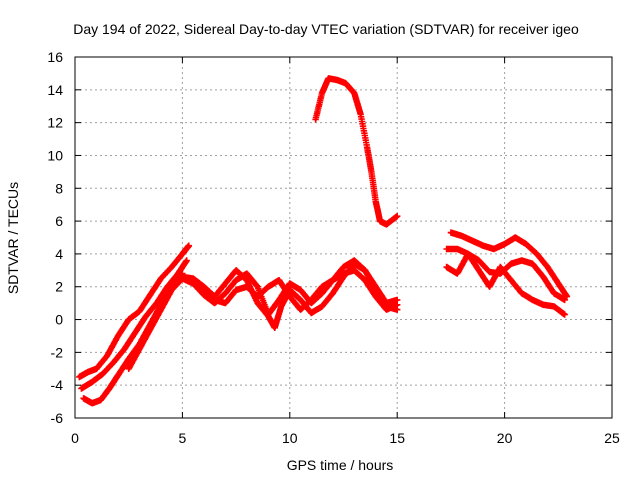 This screenshot has width=640, height=480. I want to click on y-tick-label: 12, so click(55, 123).